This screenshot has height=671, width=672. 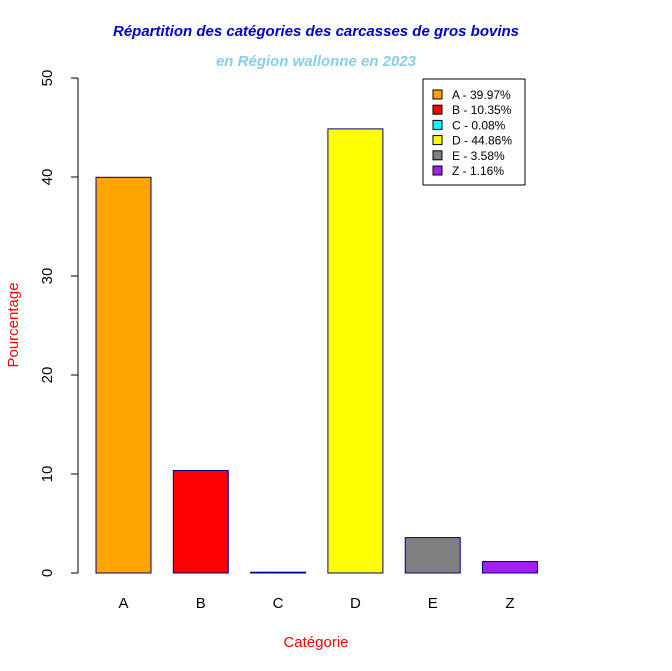 What do you see at coordinates (47, 573) in the screenshot?
I see `y-tick-label: 0` at bounding box center [47, 573].